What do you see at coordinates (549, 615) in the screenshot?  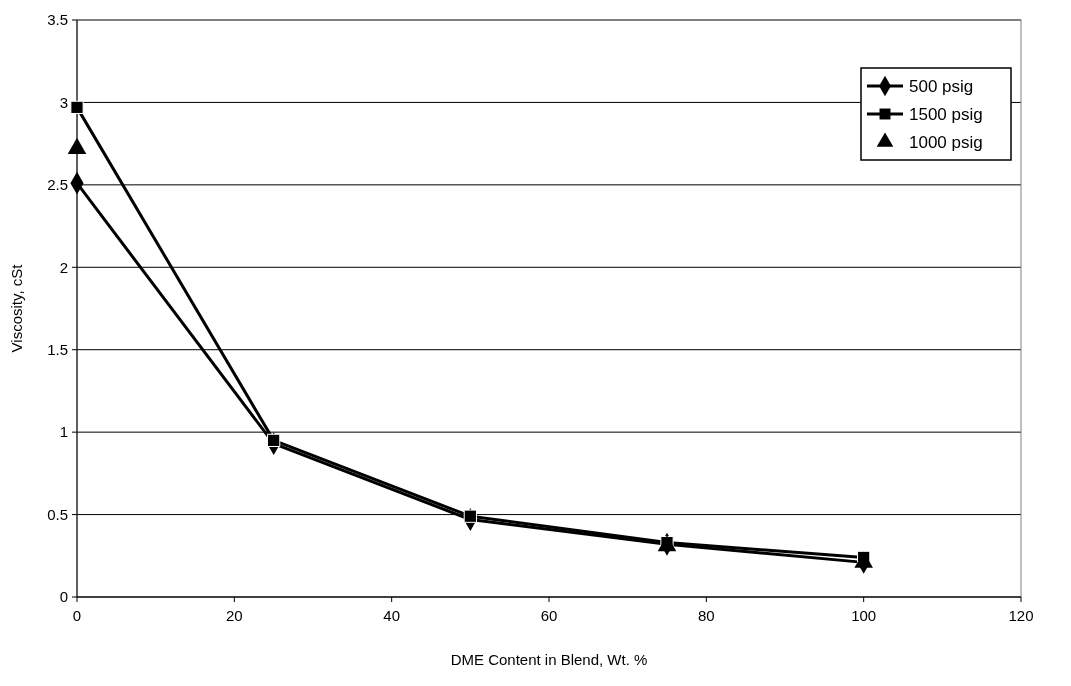 I see `x-tick-label: 60` at bounding box center [549, 615].